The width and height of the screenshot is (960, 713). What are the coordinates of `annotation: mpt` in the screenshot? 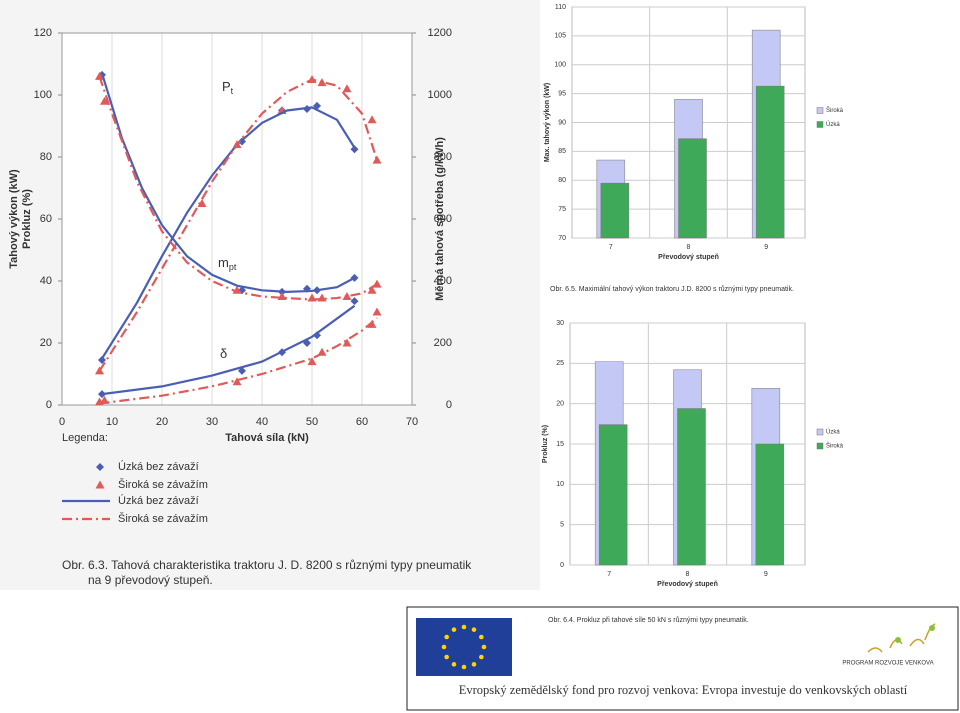 It's located at (227, 263).